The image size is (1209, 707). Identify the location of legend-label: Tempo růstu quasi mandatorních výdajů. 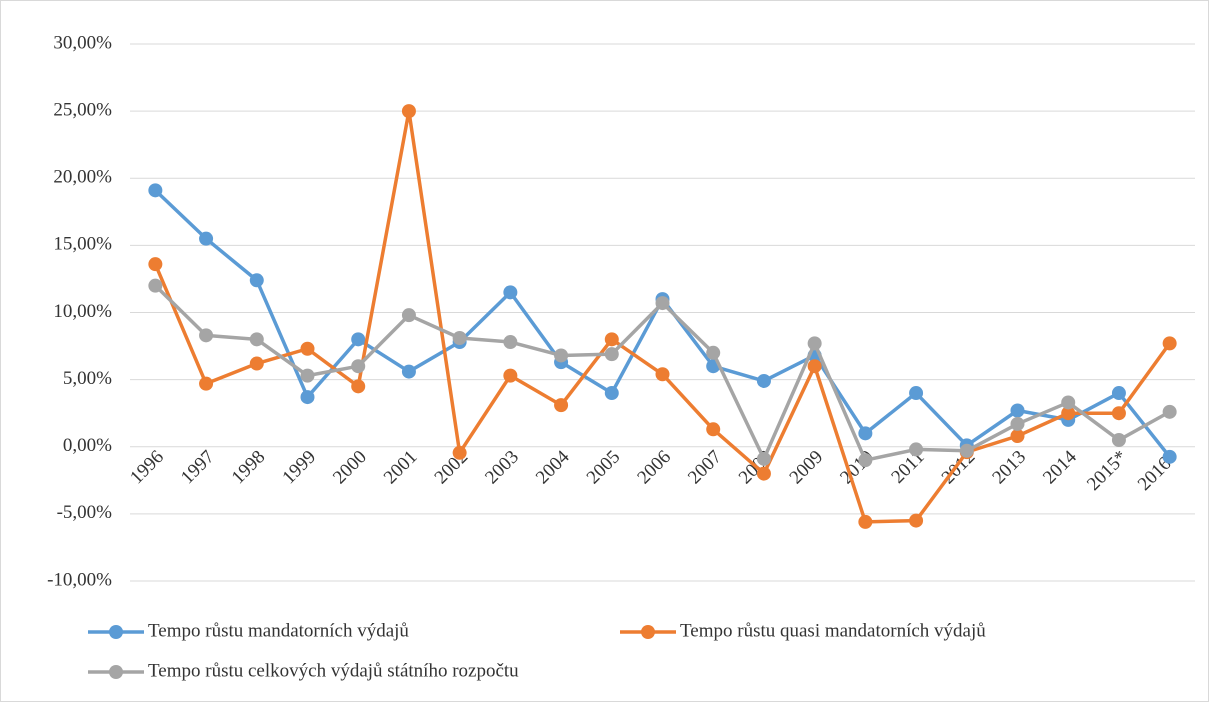
(833, 630).